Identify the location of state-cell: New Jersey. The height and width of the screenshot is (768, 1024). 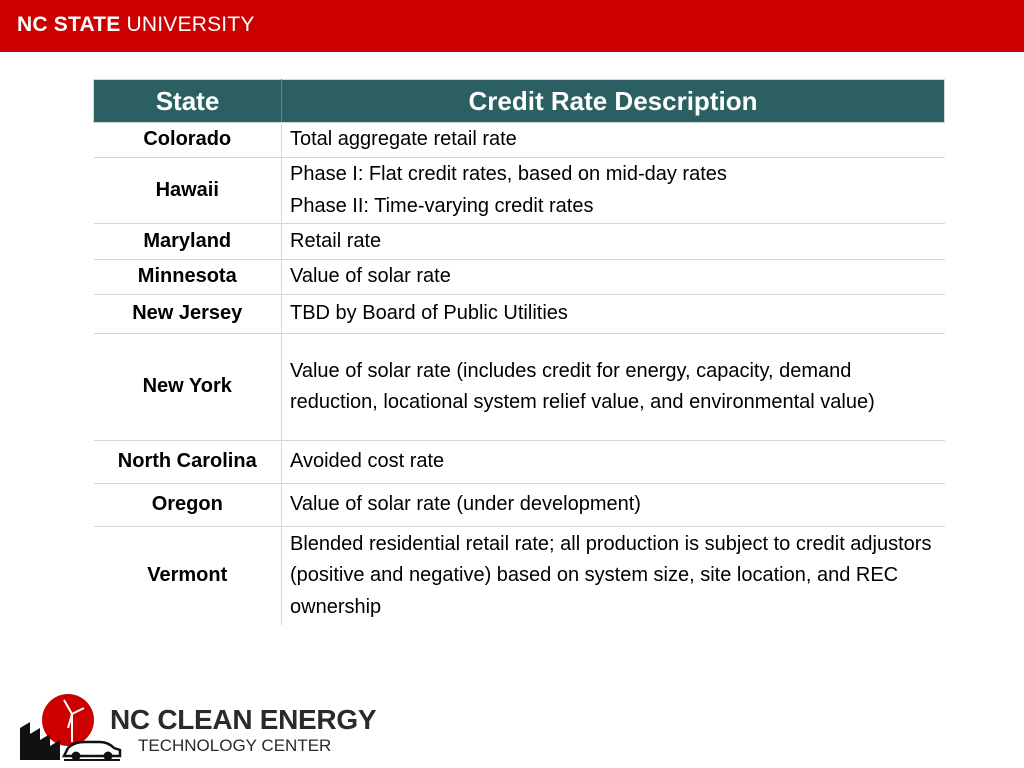
(187, 314).